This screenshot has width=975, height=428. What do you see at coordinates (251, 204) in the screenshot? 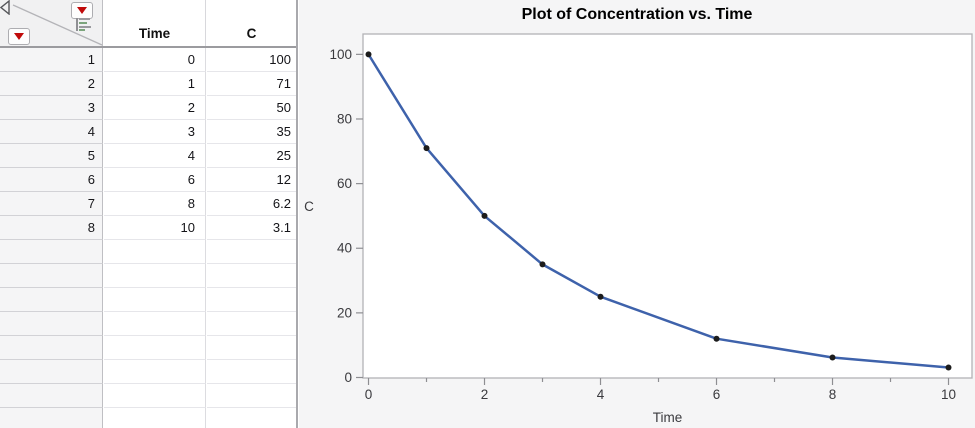
I see `c-cell: 6.2` at bounding box center [251, 204].